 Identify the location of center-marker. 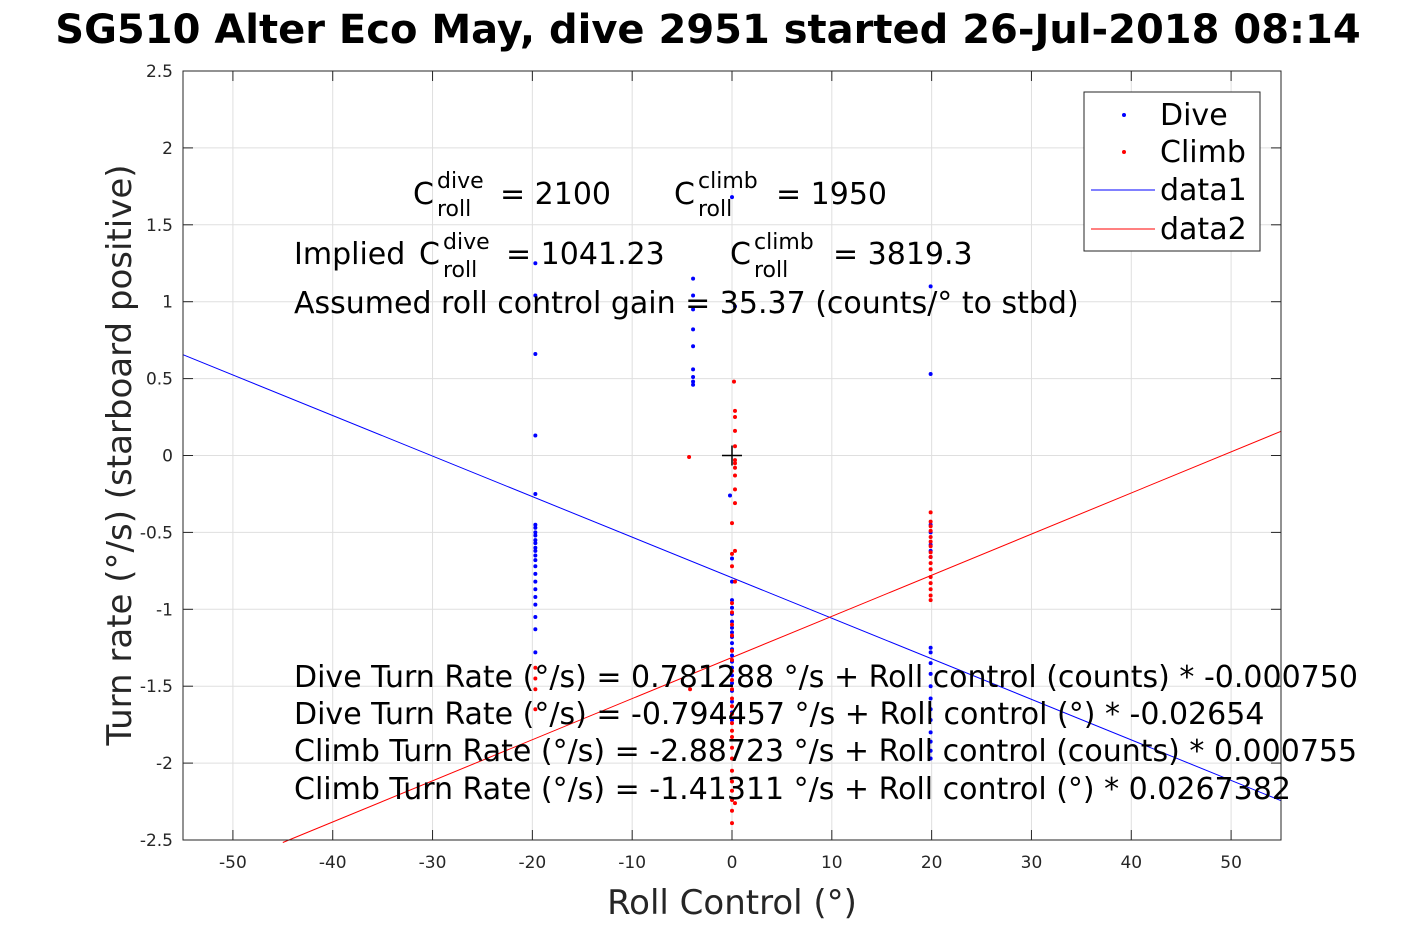
(732, 455).